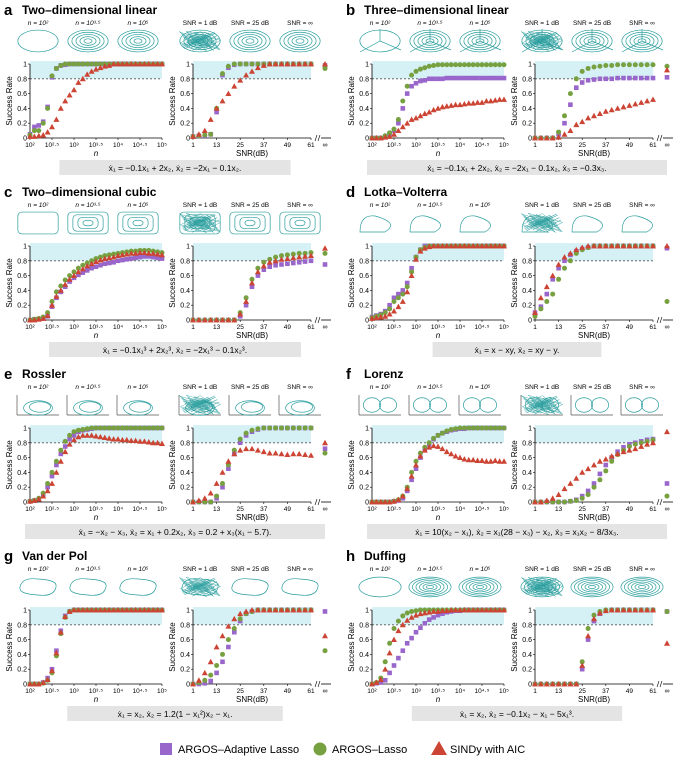 This screenshot has height=762, width=685. What do you see at coordinates (530, 321) in the screenshot?
I see `y-tick-label: 0` at bounding box center [530, 321].